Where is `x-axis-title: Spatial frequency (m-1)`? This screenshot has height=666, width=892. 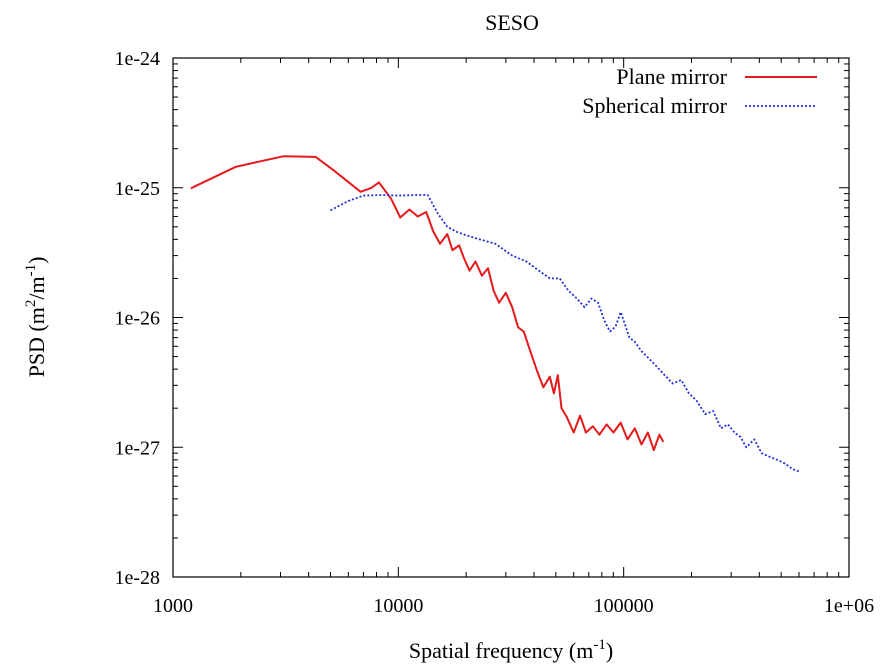 x-axis-title: Spatial frequency (m-1) is located at coordinates (511, 650).